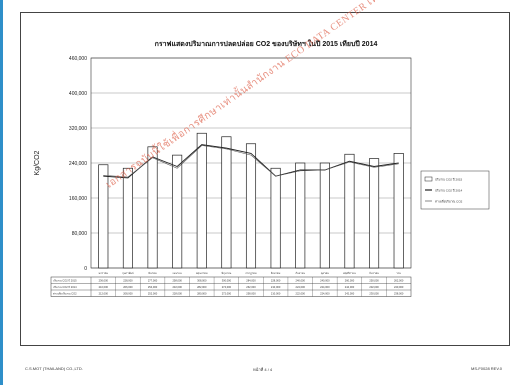  Describe the element at coordinates (398, 273) in the screenshot. I see `x-tick-label: รวม` at that location.